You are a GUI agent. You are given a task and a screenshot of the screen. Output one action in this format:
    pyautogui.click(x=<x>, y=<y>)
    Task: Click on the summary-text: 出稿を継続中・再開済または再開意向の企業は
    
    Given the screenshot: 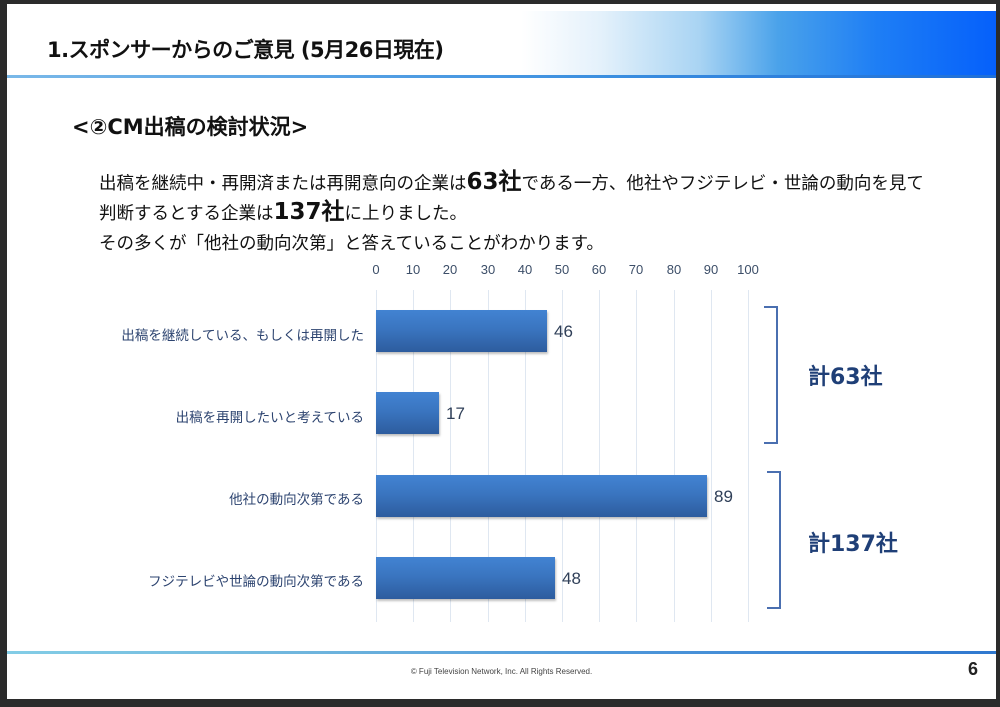 What is the action you would take?
    pyautogui.click(x=283, y=184)
    